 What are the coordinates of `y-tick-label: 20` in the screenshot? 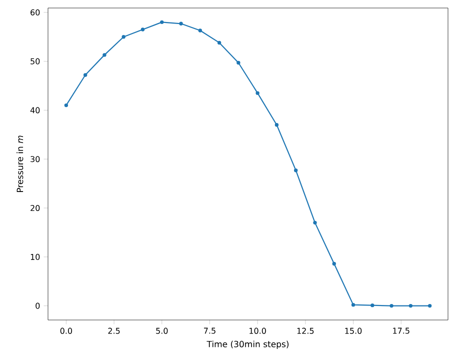 It's located at (35, 208).